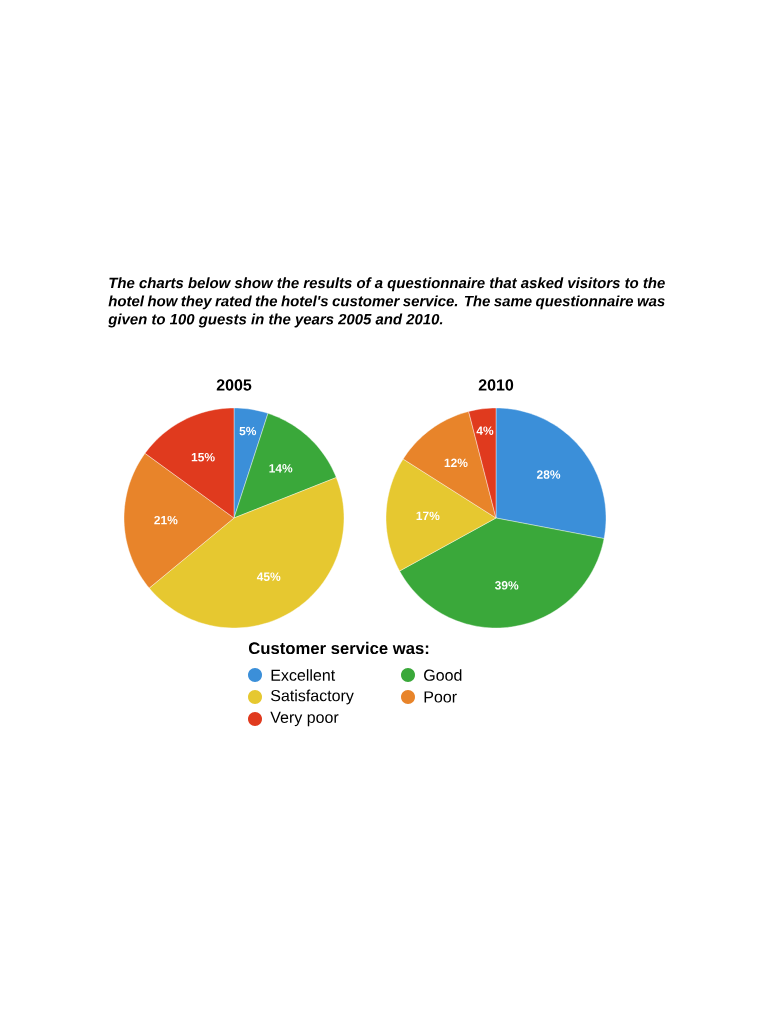  Describe the element at coordinates (548, 474) in the screenshot. I see `data-label: 28%` at that location.